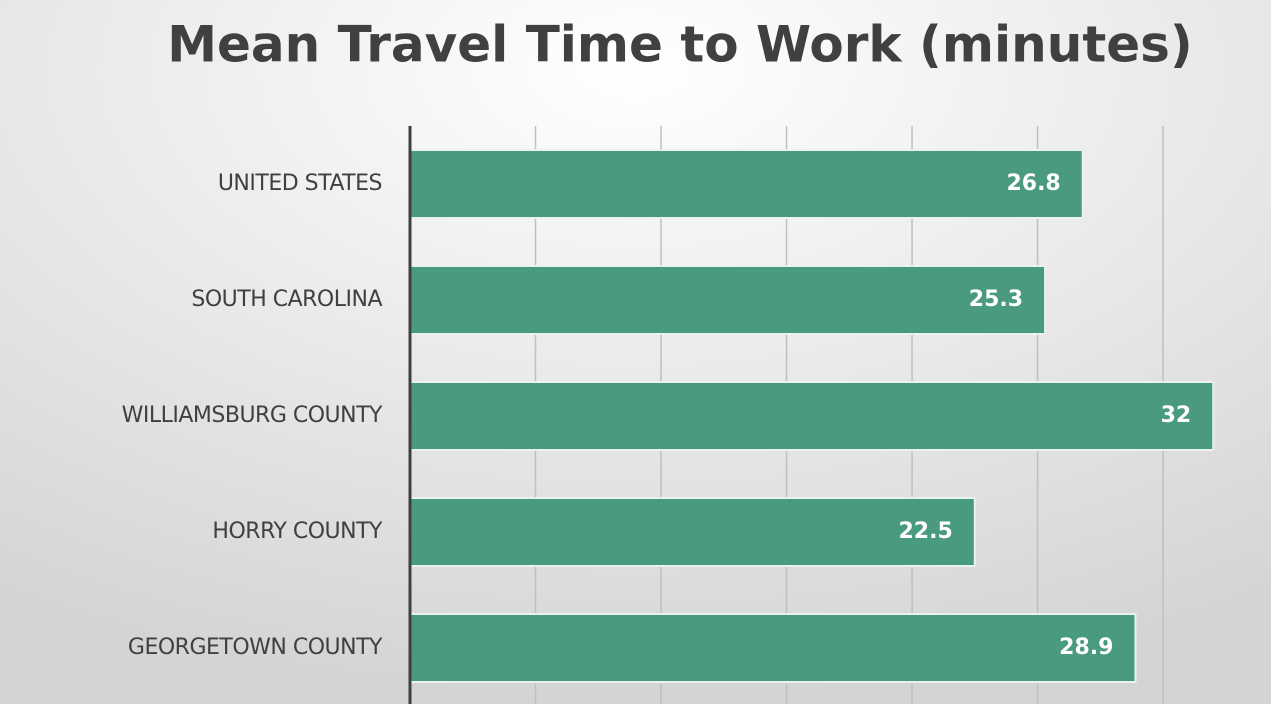 This screenshot has width=1271, height=704. What do you see at coordinates (252, 415) in the screenshot?
I see `y-tick-label: WILLIAMSBURG COUNTY` at bounding box center [252, 415].